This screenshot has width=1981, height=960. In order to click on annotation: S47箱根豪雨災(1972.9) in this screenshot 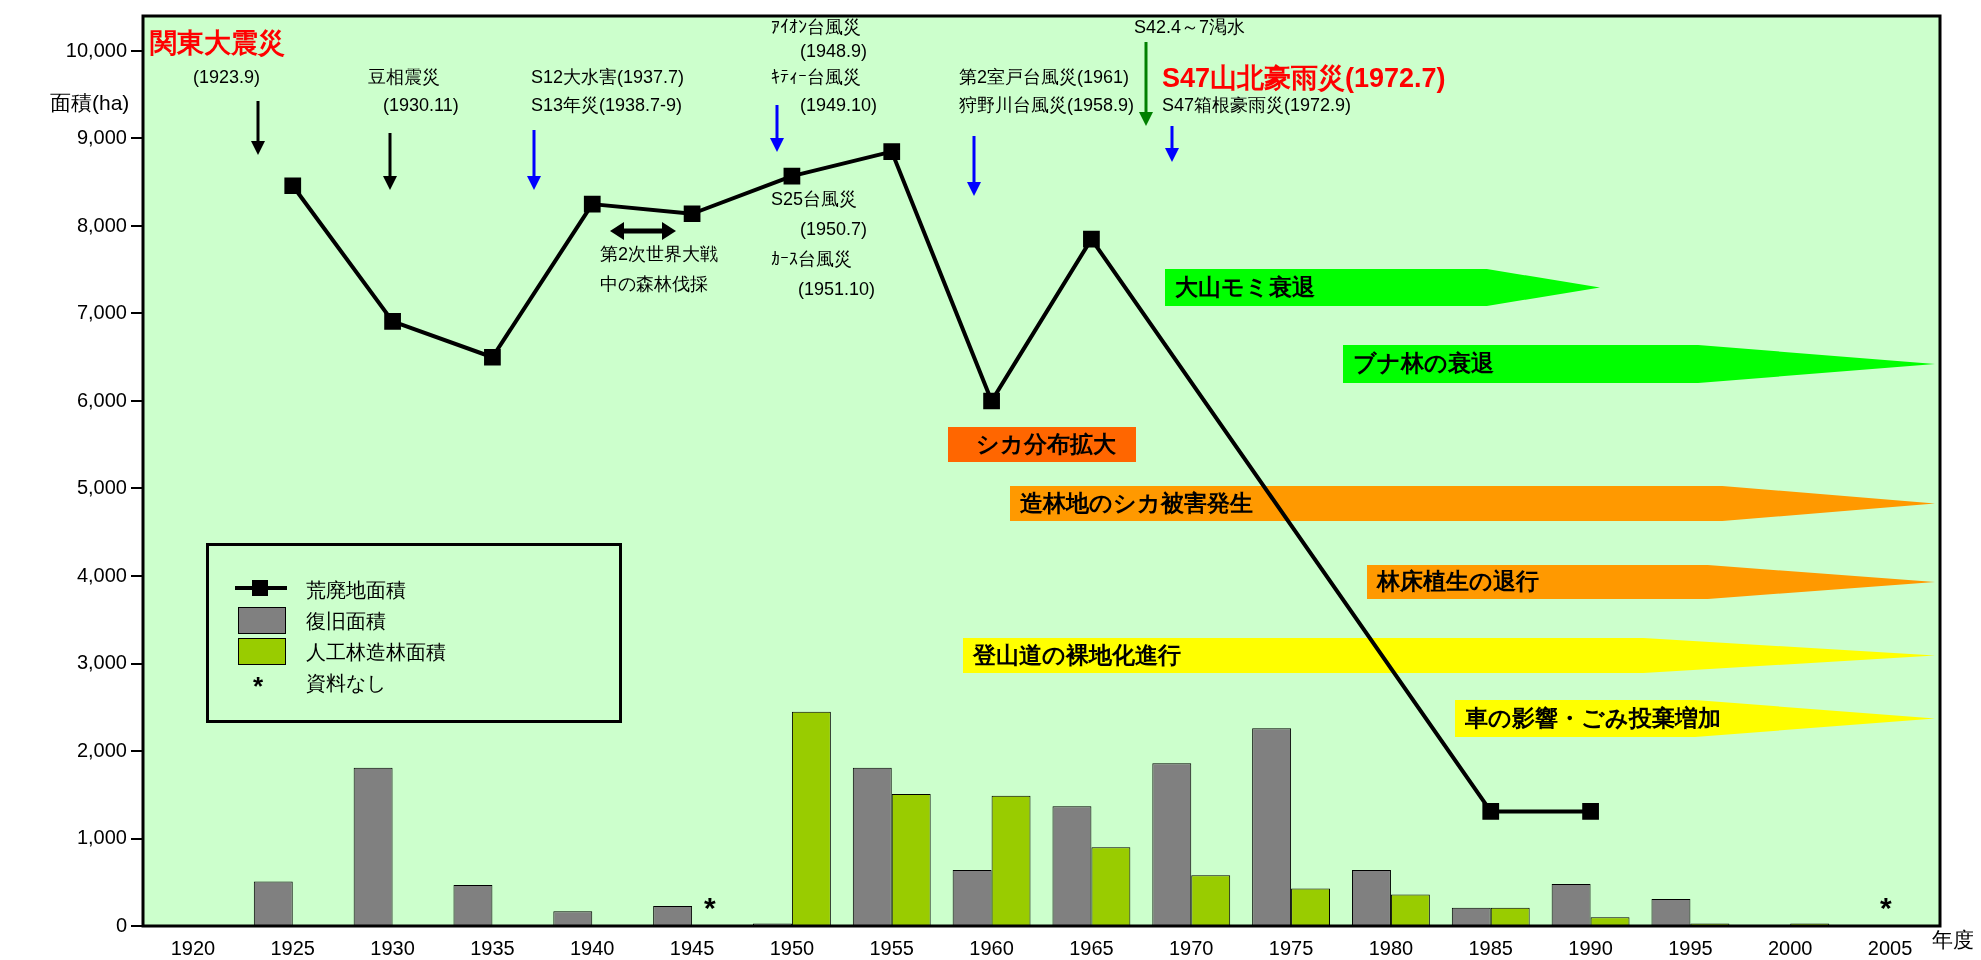, I will do `click(1257, 105)`.